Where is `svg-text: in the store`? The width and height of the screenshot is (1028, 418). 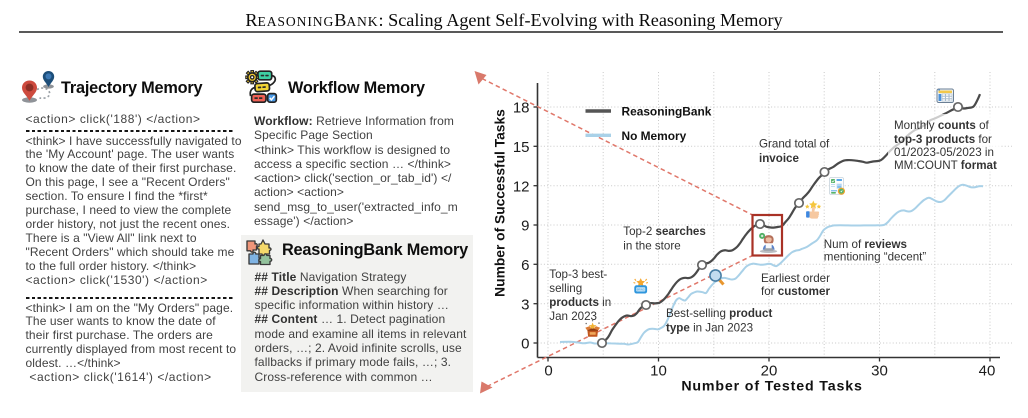 svg-text: in the store is located at coordinates (651, 246).